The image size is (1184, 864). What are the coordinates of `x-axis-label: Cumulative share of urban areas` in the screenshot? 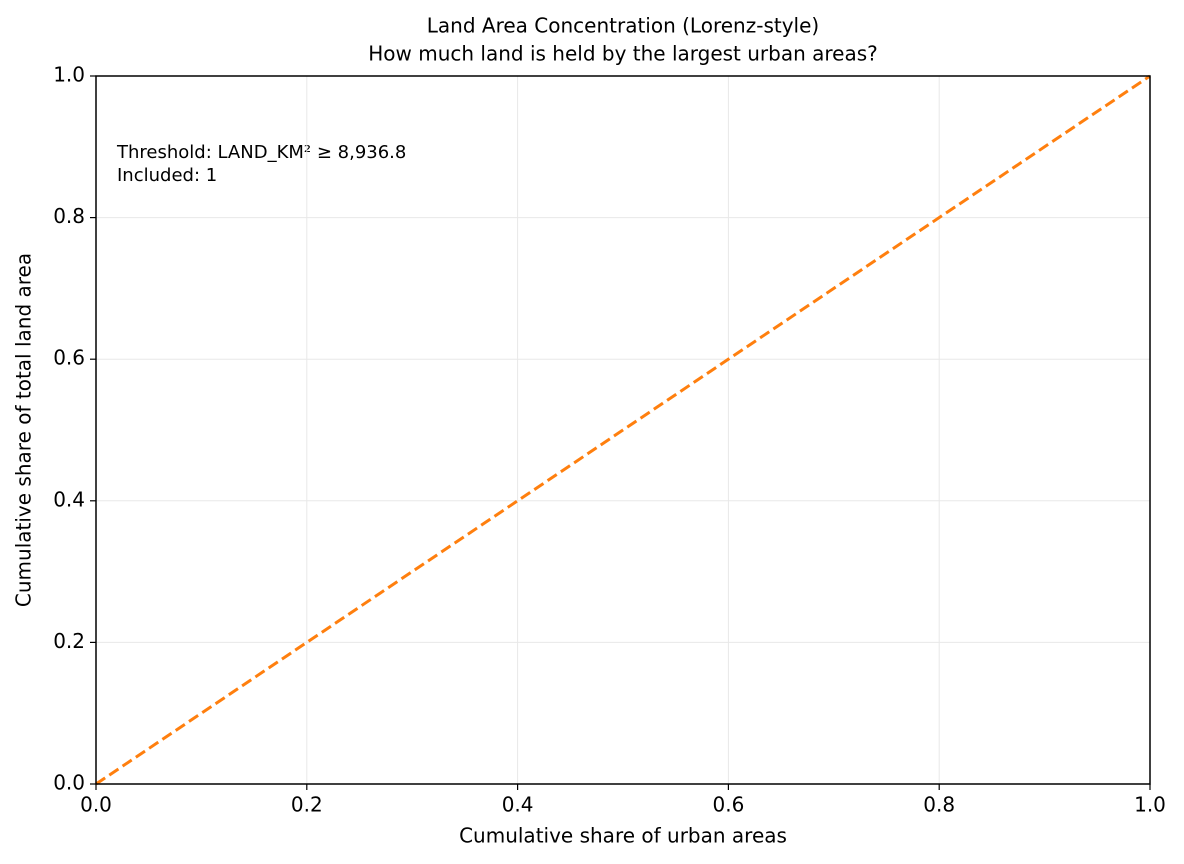 It's located at (623, 836).